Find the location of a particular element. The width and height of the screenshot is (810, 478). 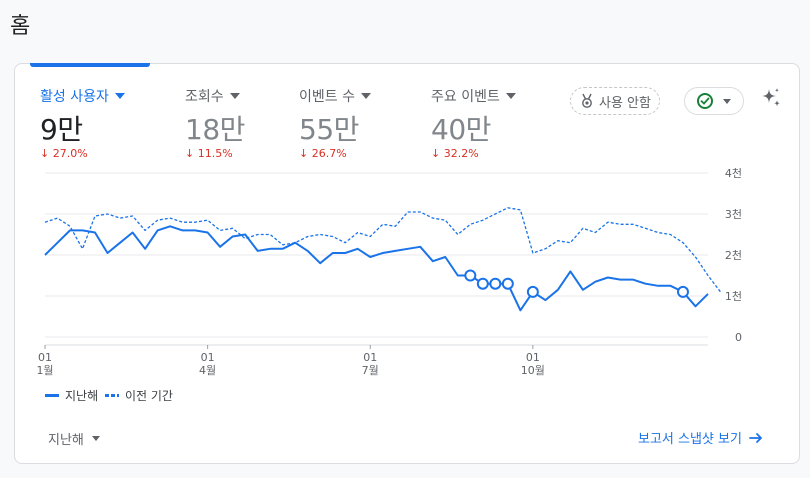

metric-delta: ↓ 26.7% is located at coordinates (323, 153).